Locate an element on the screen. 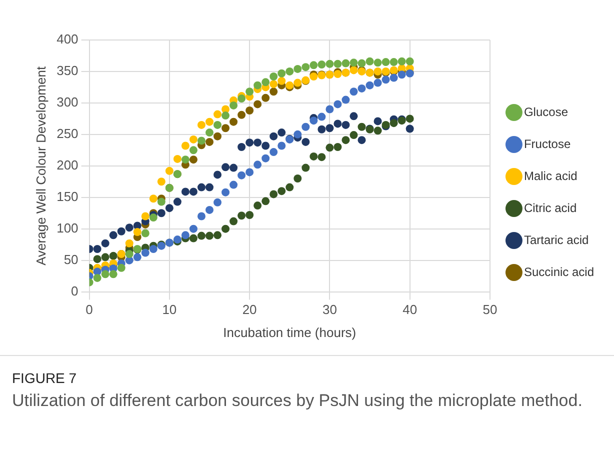 The height and width of the screenshot is (473, 614). x-tick-label: 50 is located at coordinates (490, 310).